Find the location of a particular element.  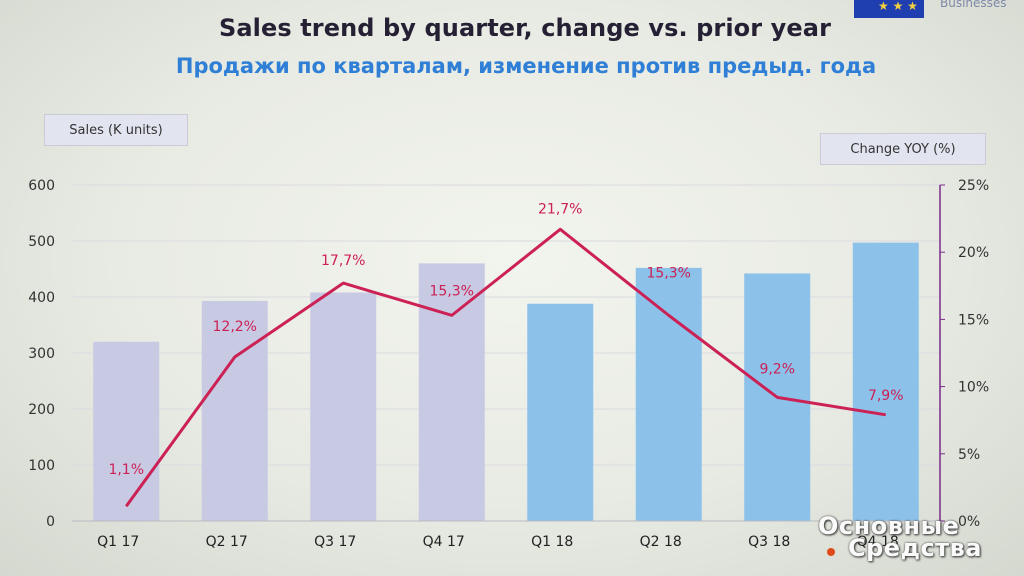

left-tick-label: 300 is located at coordinates (41, 354).